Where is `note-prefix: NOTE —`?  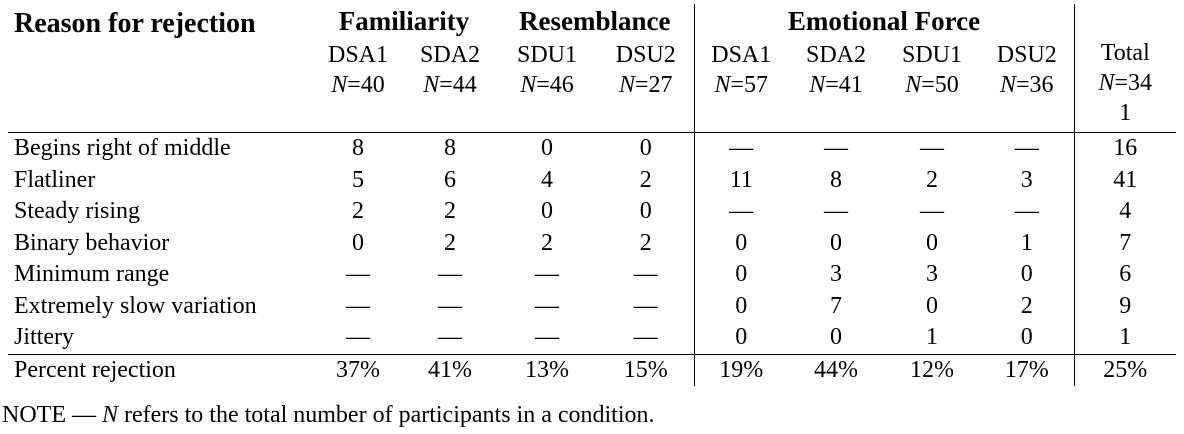
note-prefix: NOTE — is located at coordinates (52, 415).